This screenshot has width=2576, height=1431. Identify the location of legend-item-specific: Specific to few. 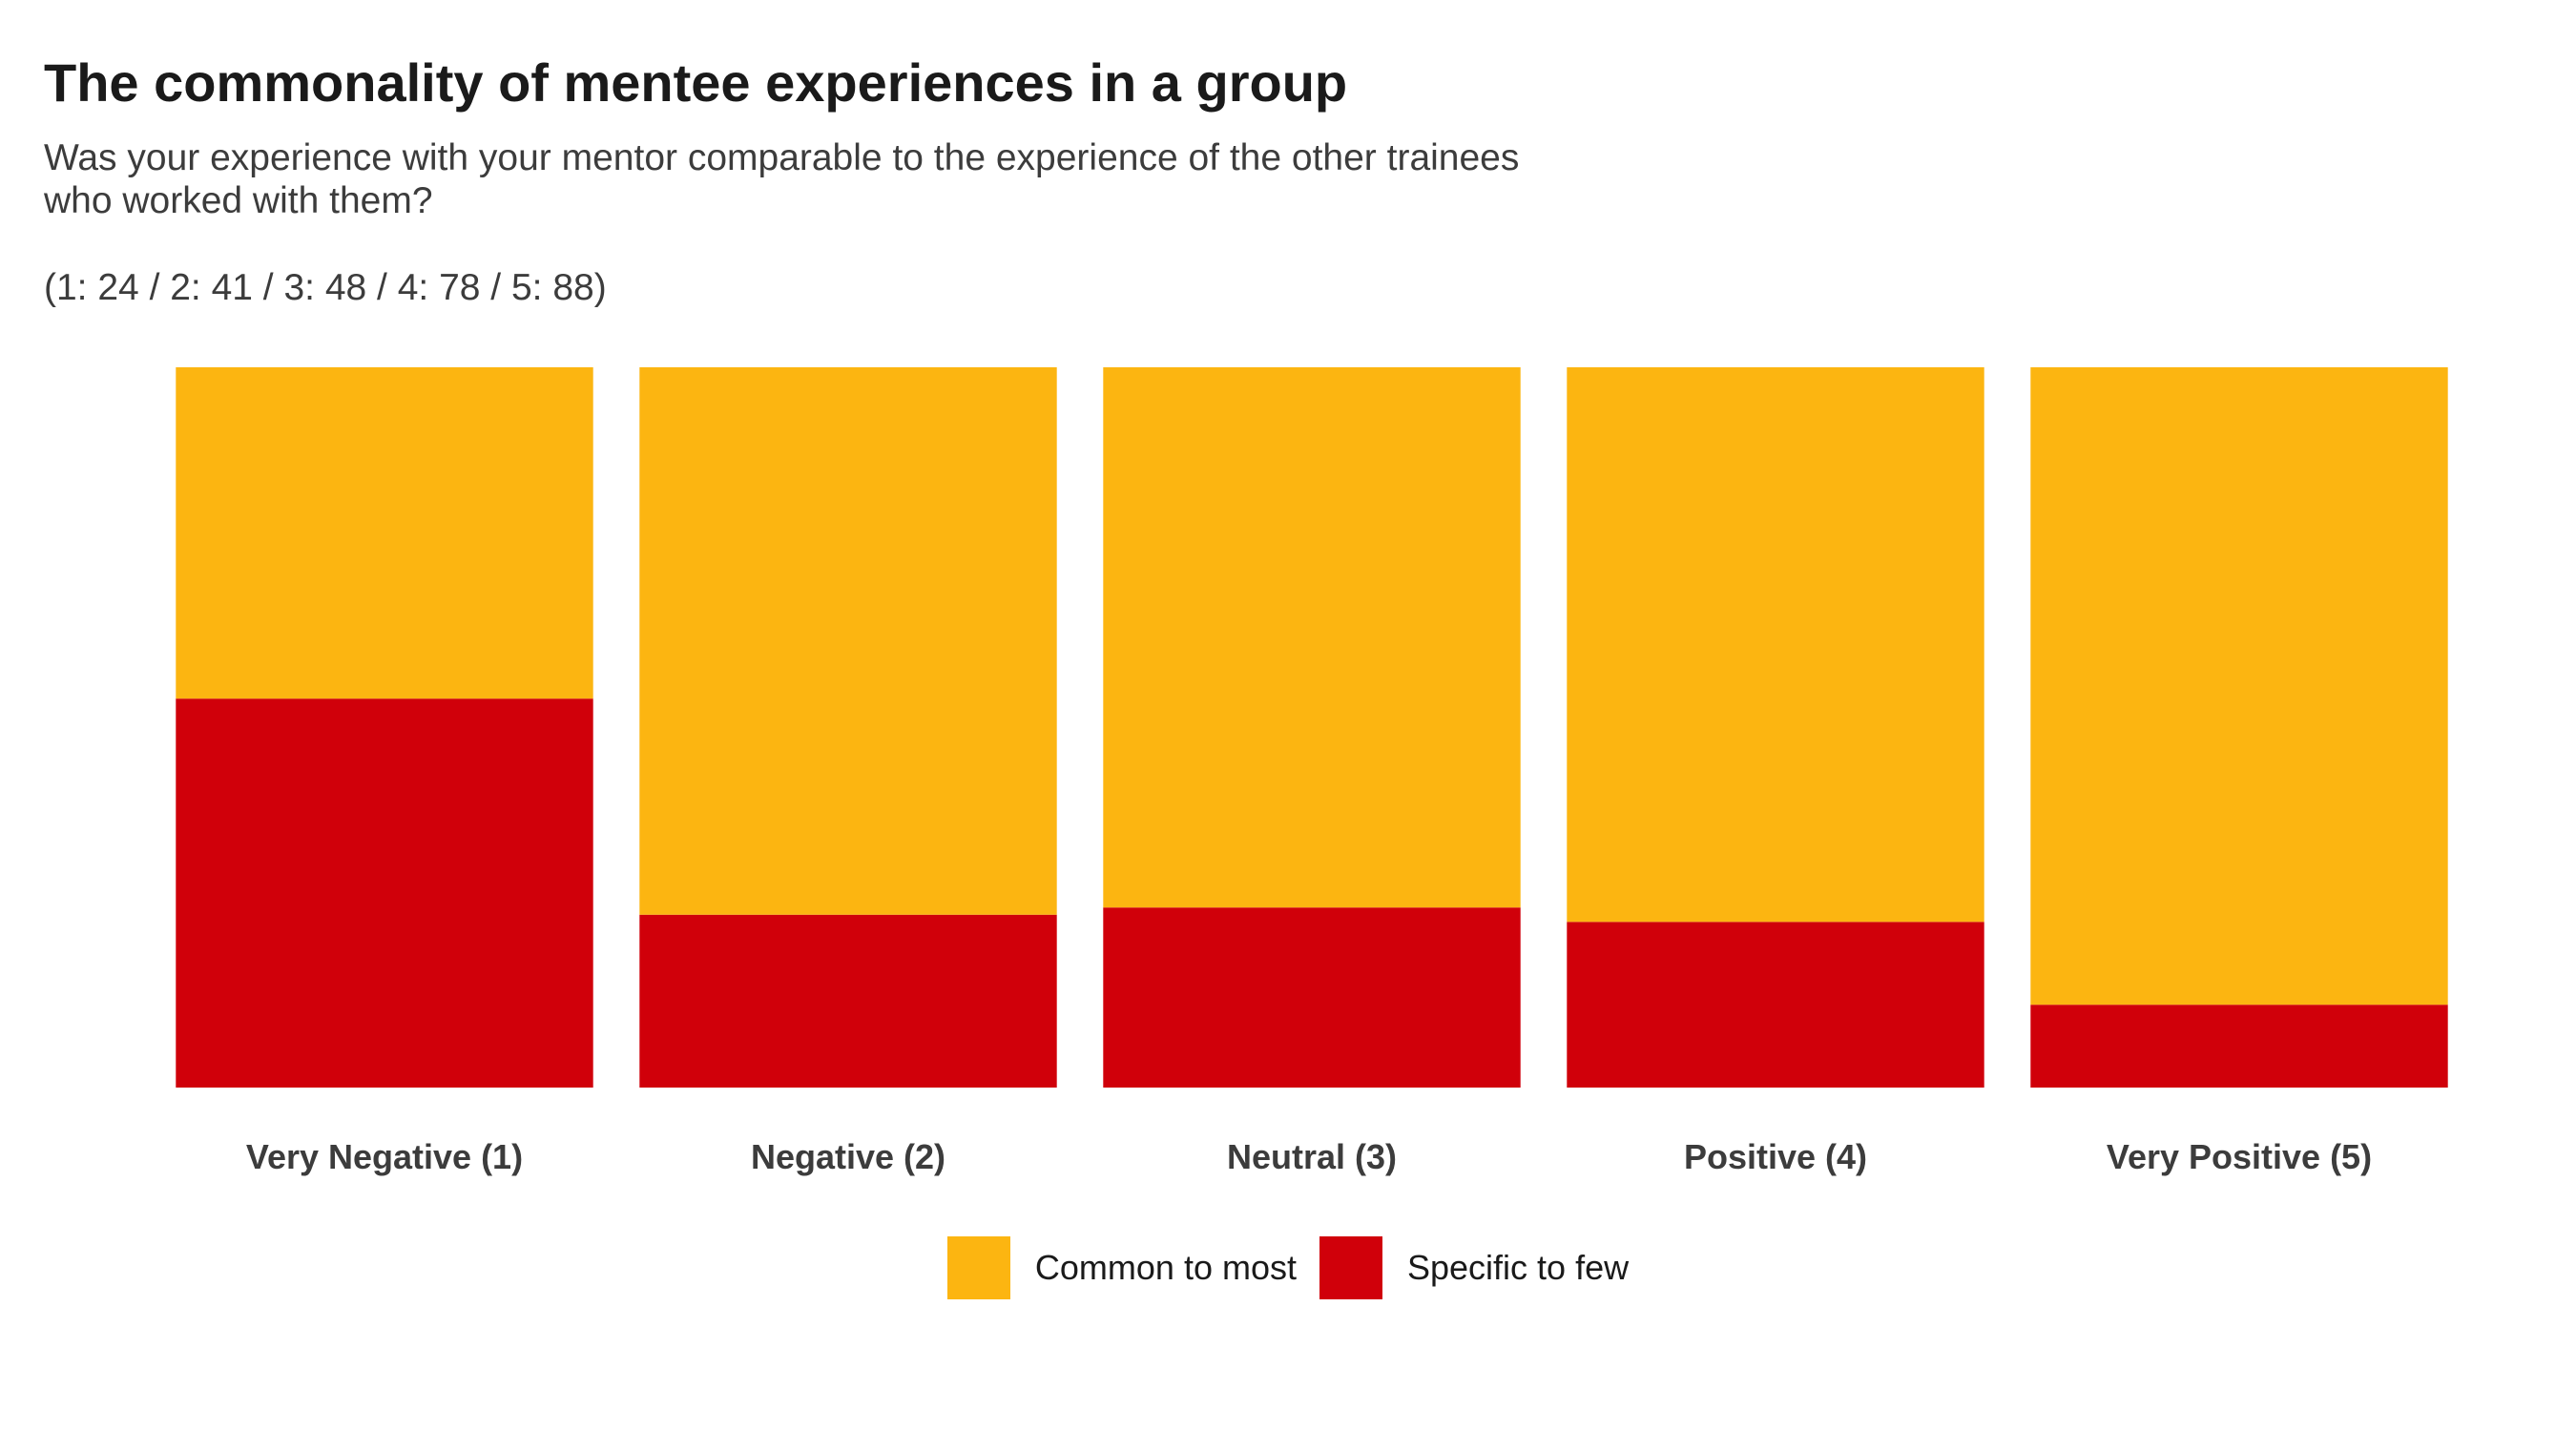
(1474, 1267).